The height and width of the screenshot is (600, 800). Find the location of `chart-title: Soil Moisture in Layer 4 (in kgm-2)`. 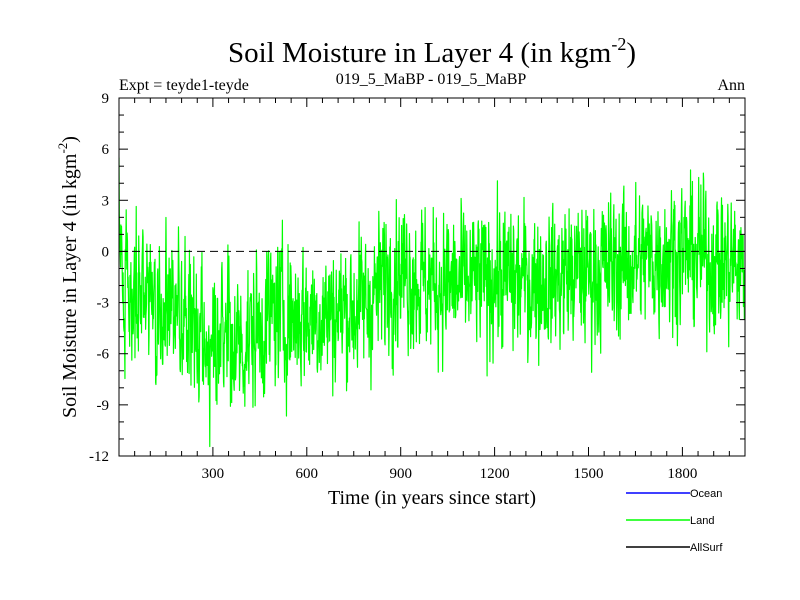

chart-title: Soil Moisture in Layer 4 (in kgm-2) is located at coordinates (432, 51).